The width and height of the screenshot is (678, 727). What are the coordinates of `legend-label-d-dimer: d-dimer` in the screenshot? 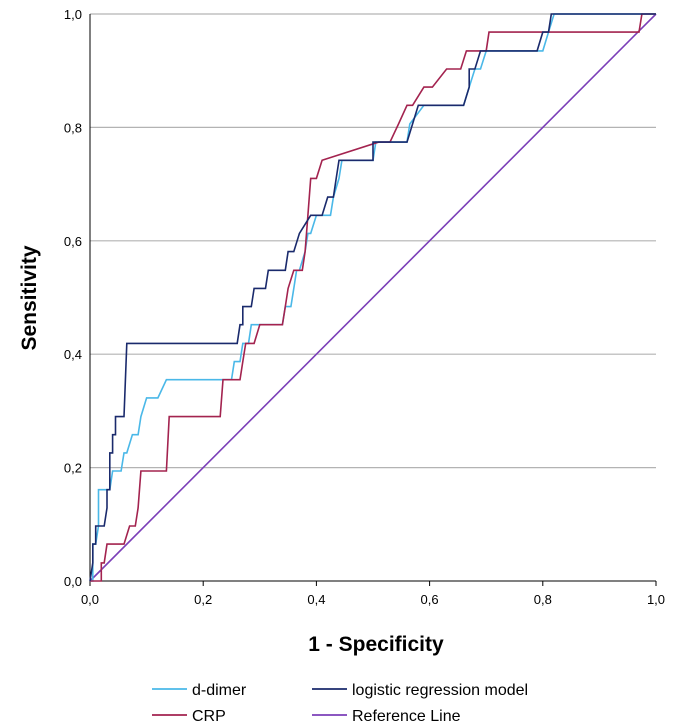 It's located at (219, 690).